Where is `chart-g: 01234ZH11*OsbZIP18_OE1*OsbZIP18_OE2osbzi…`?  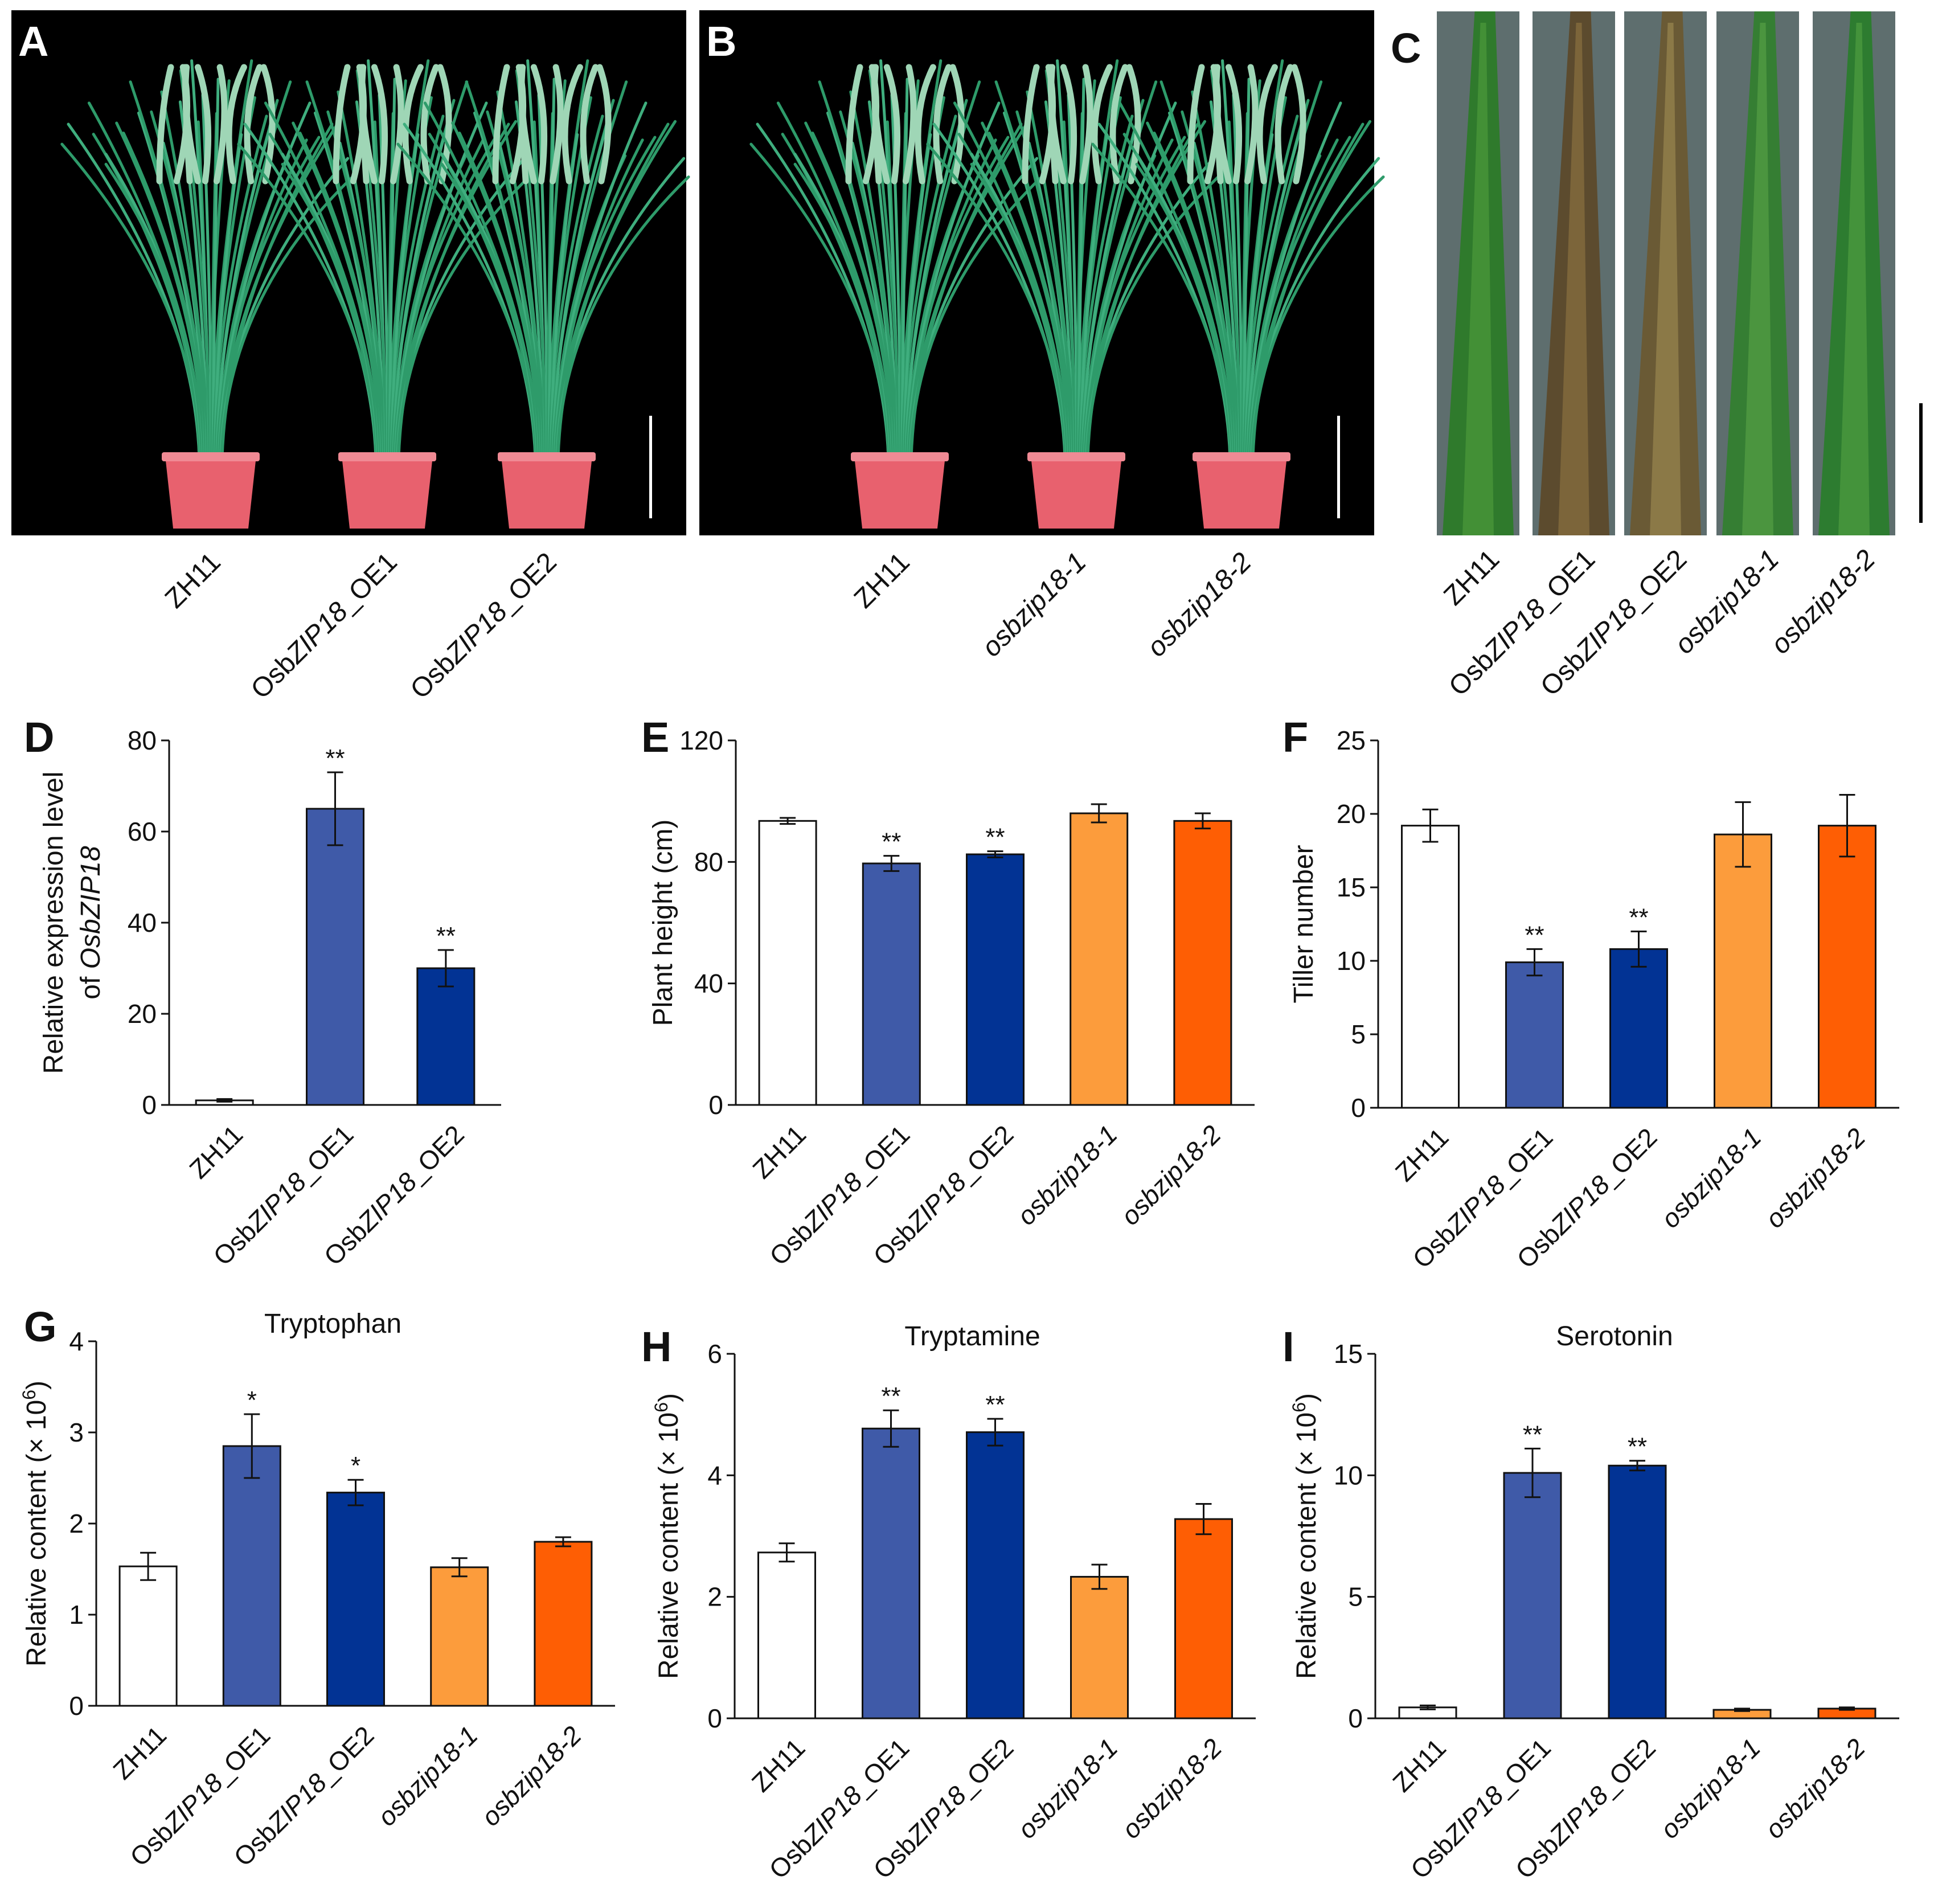
chart-g: 01234ZH11*OsbZIP18_OE1*OsbZIP18_OE2osbzi… is located at coordinates (317, 1590).